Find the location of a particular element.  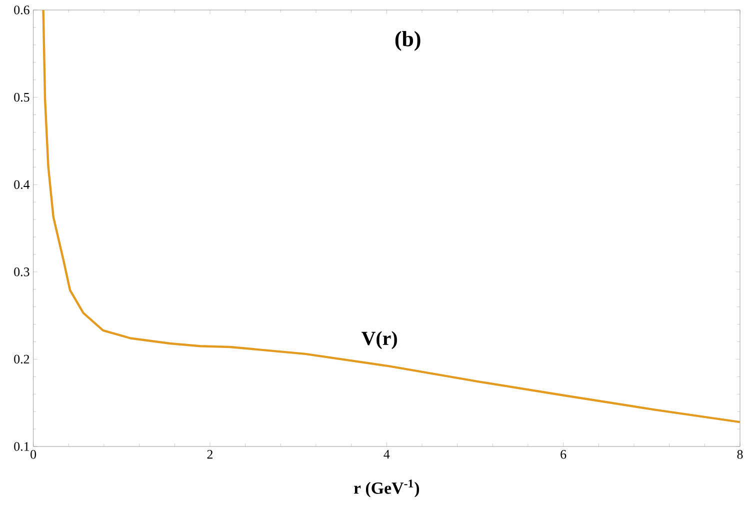

x-tick-label: 6 is located at coordinates (563, 454).